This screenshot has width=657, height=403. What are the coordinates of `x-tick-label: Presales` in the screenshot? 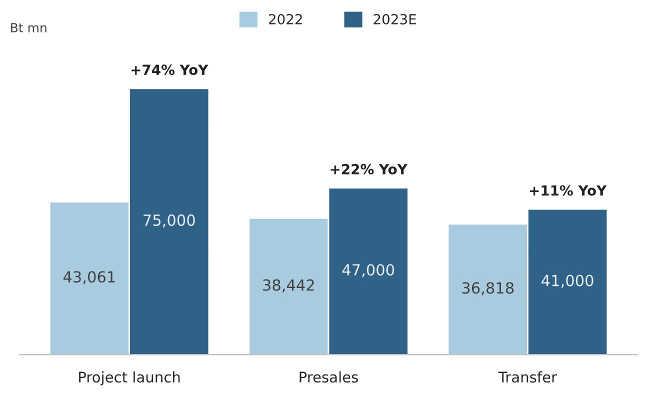 It's located at (329, 377).